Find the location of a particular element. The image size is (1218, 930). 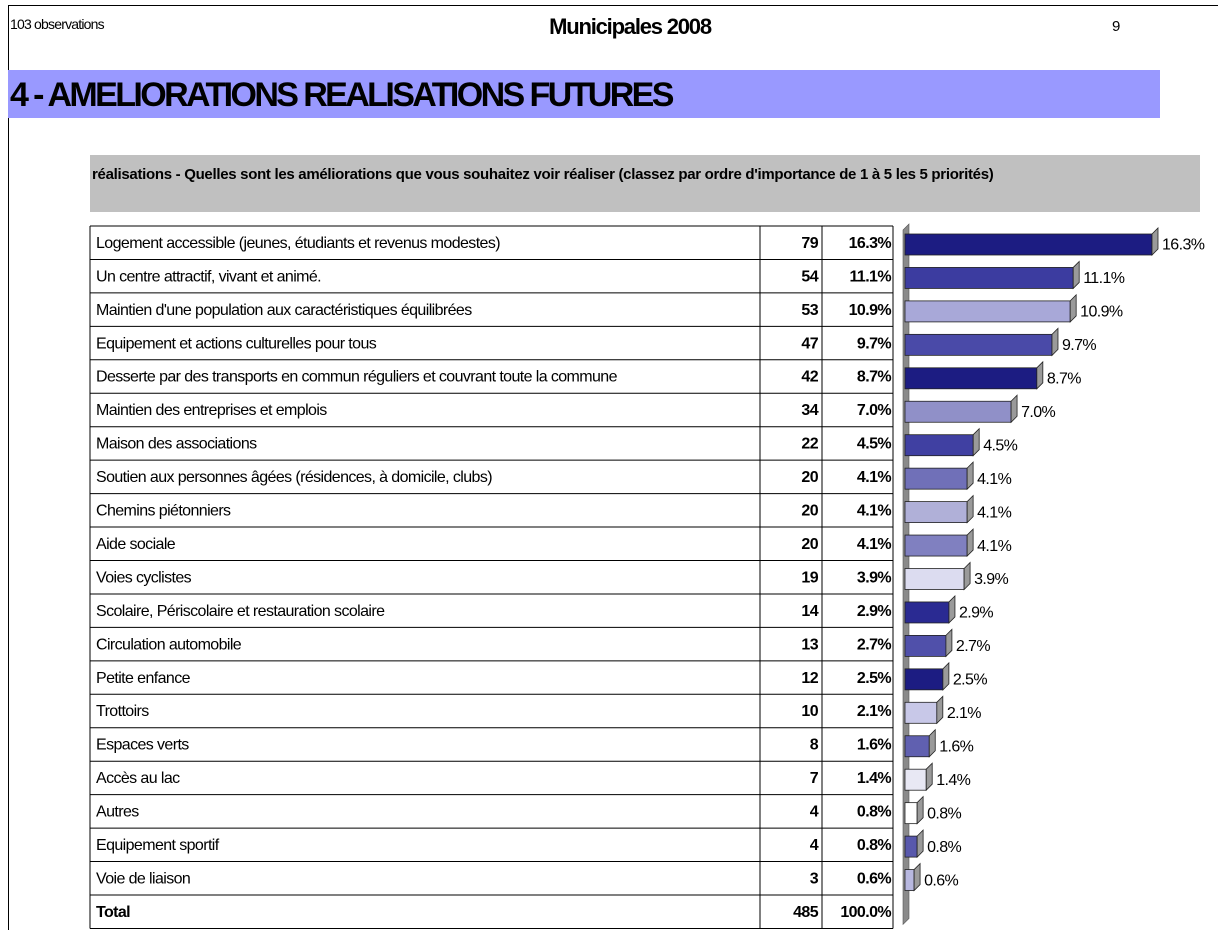

left-rule is located at coordinates (8, 467).